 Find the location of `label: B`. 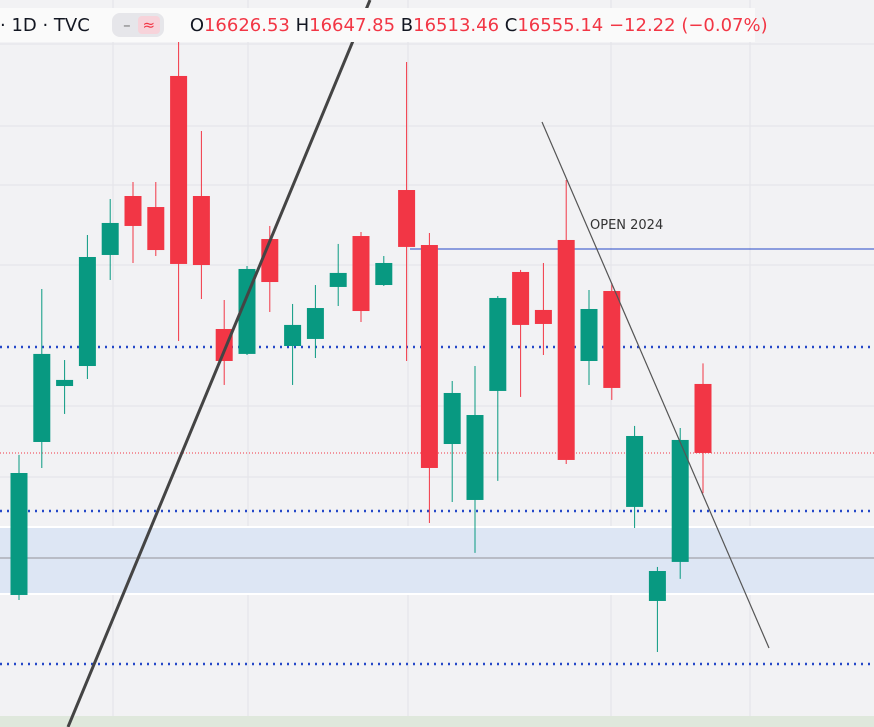

label: B is located at coordinates (407, 25).